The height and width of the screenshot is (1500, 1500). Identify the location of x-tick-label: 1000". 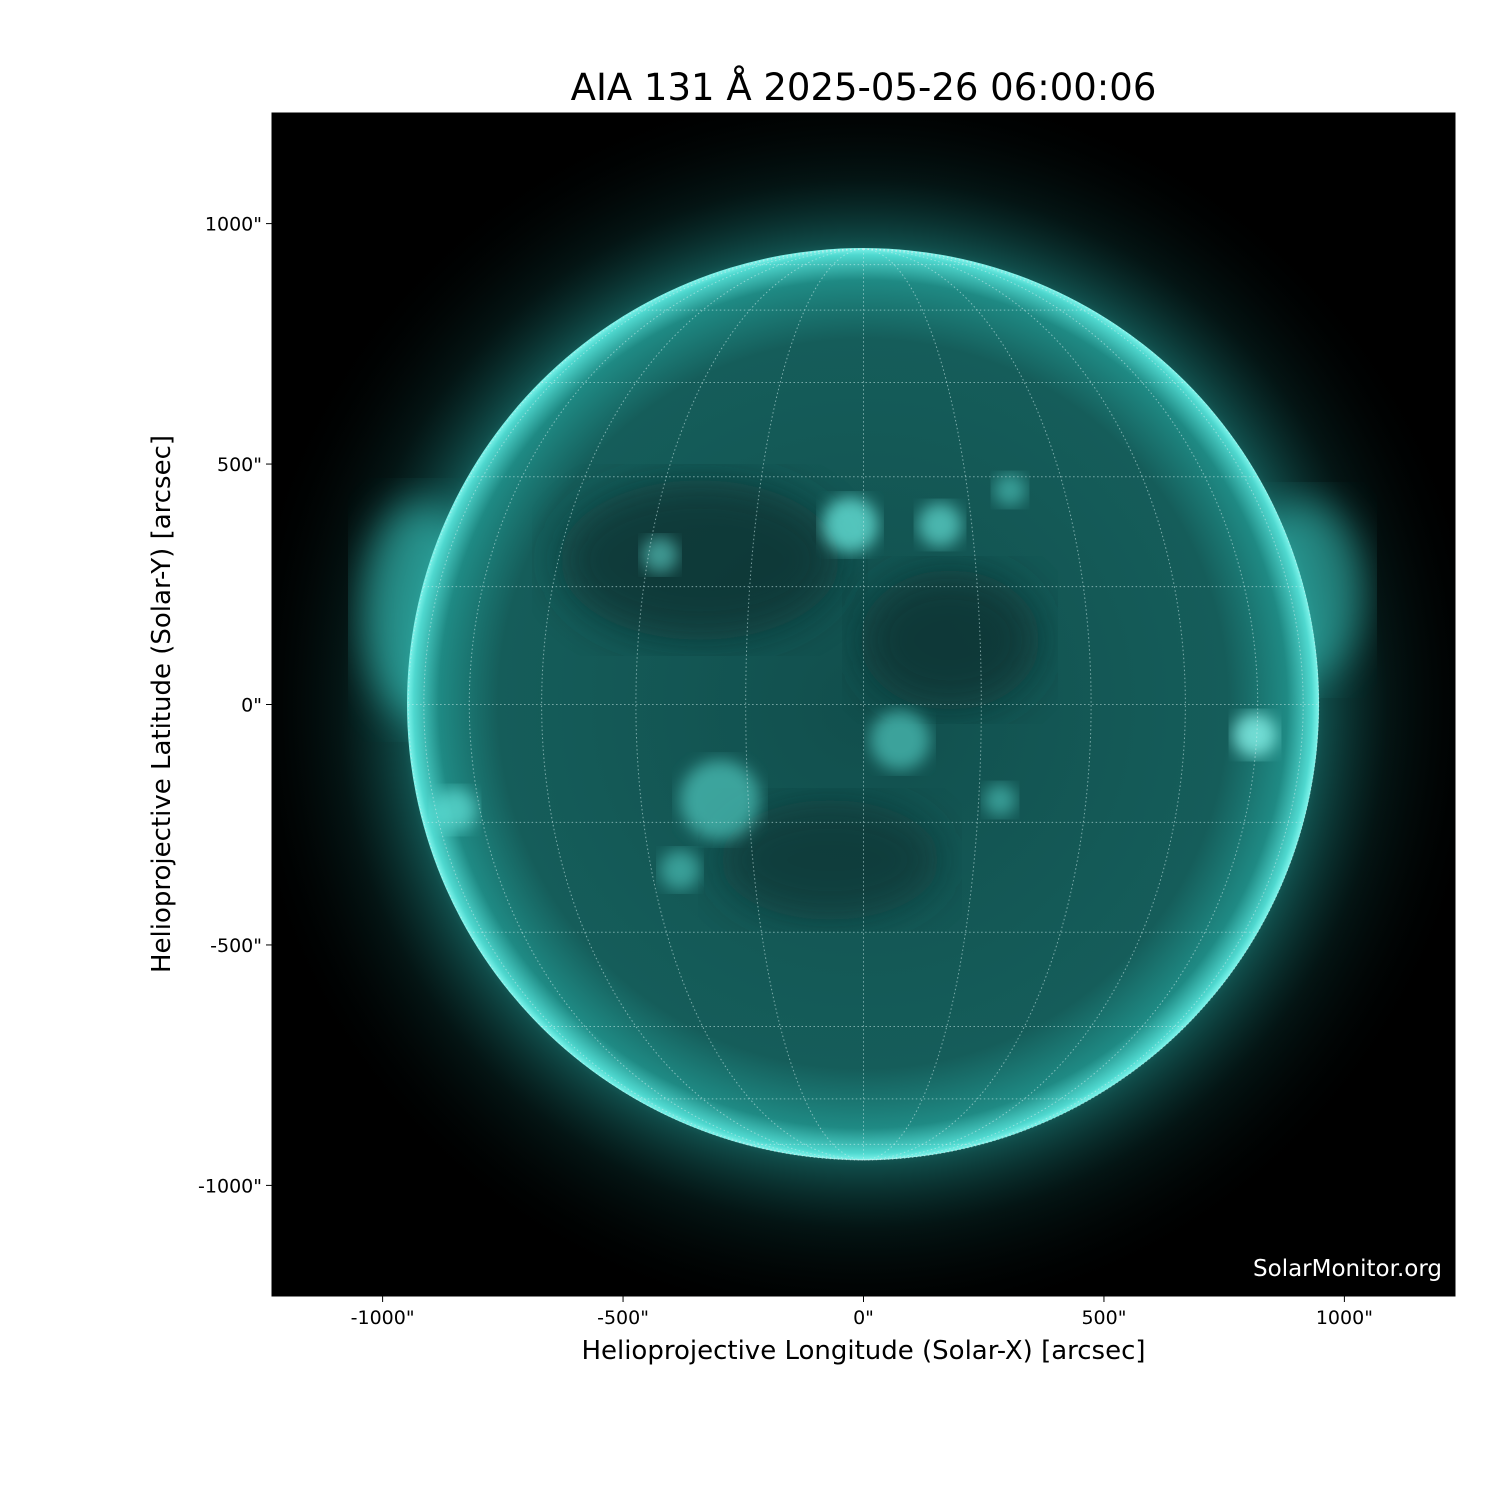
(1344, 1318).